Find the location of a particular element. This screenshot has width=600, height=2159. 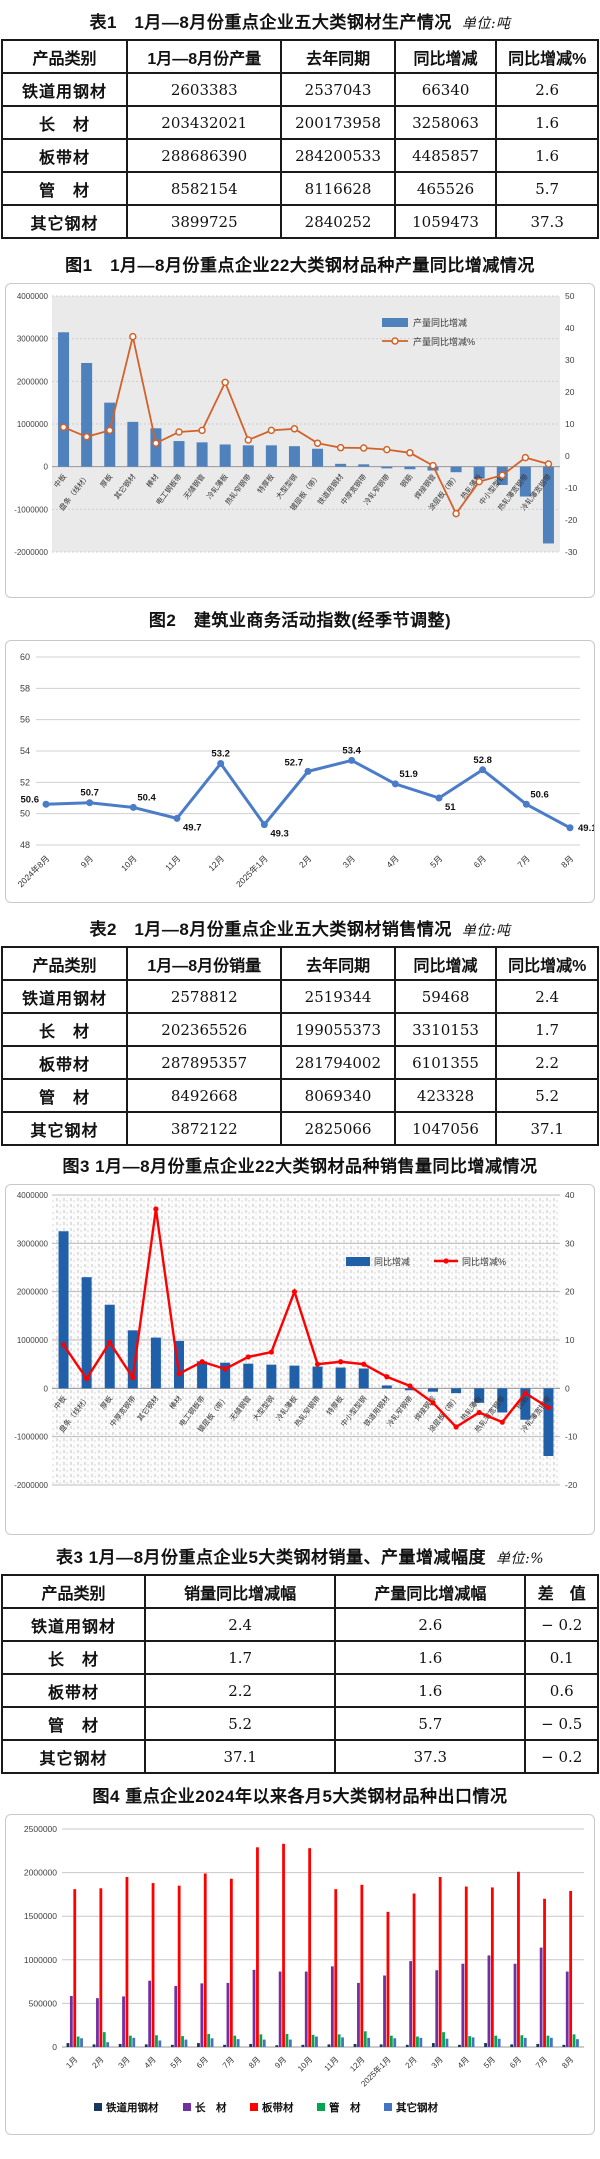

right-axis-tick-label: 20 is located at coordinates (570, 1292).